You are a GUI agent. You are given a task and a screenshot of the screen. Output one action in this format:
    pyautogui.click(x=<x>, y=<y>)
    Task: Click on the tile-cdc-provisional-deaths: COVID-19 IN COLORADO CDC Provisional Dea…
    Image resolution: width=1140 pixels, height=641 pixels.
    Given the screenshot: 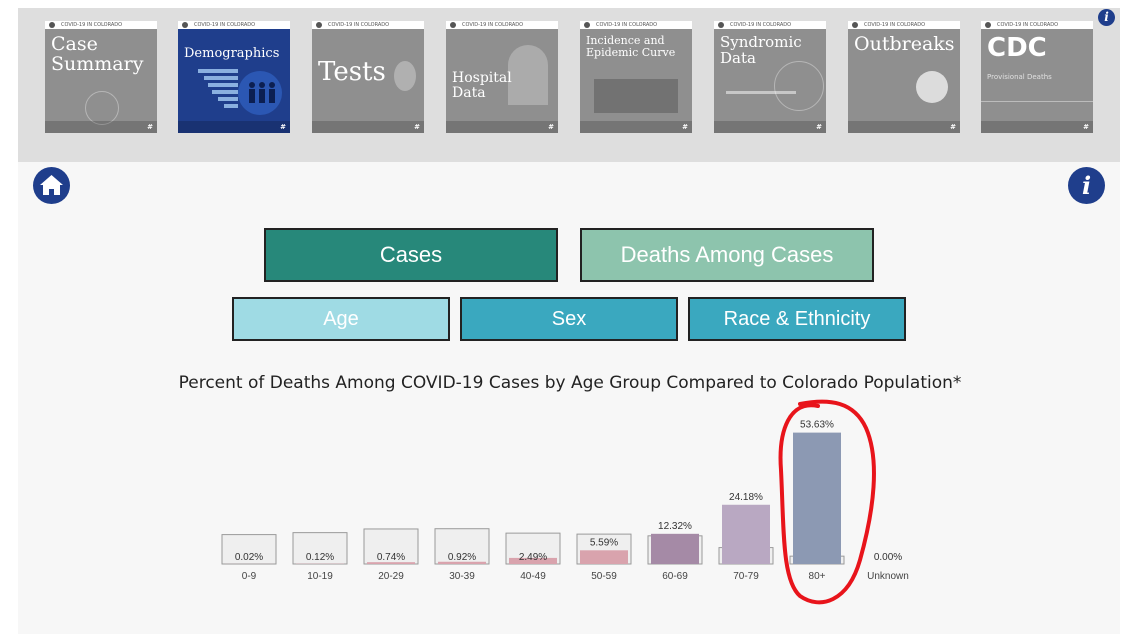 What is the action you would take?
    pyautogui.click(x=1037, y=77)
    